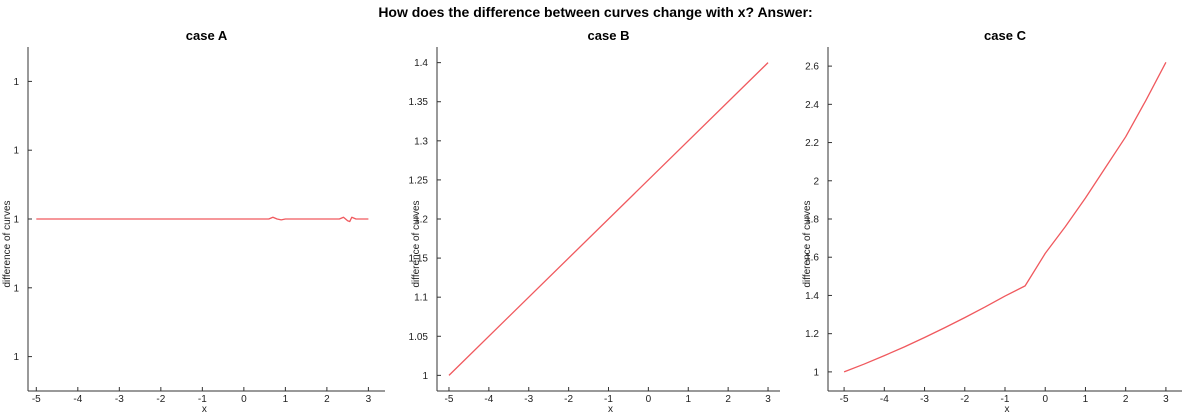  I want to click on y-tick-label: 1.15, so click(419, 259).